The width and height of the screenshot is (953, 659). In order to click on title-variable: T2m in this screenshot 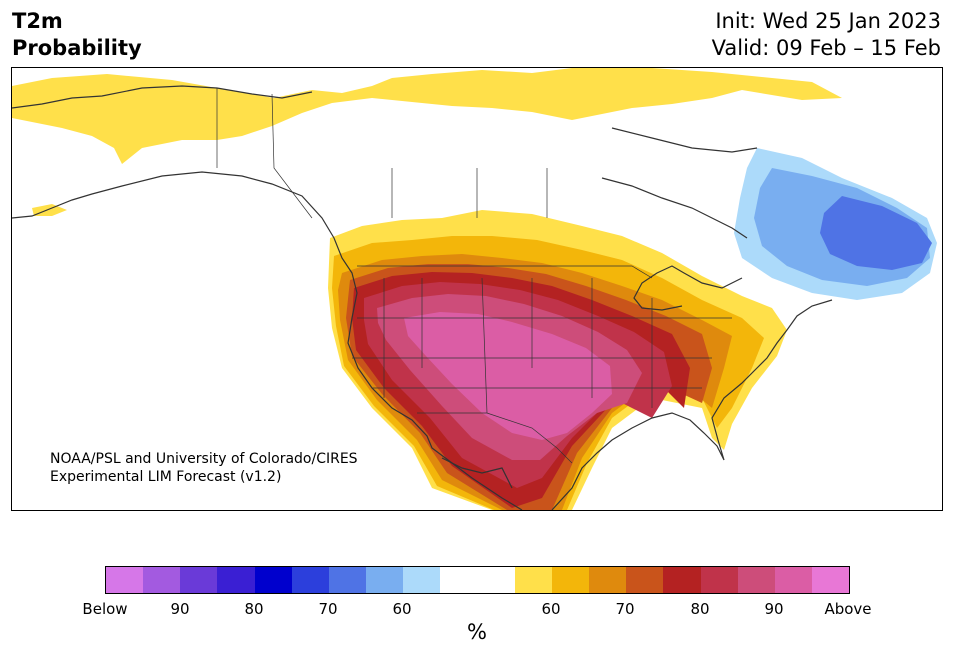, I will do `click(37, 21)`.